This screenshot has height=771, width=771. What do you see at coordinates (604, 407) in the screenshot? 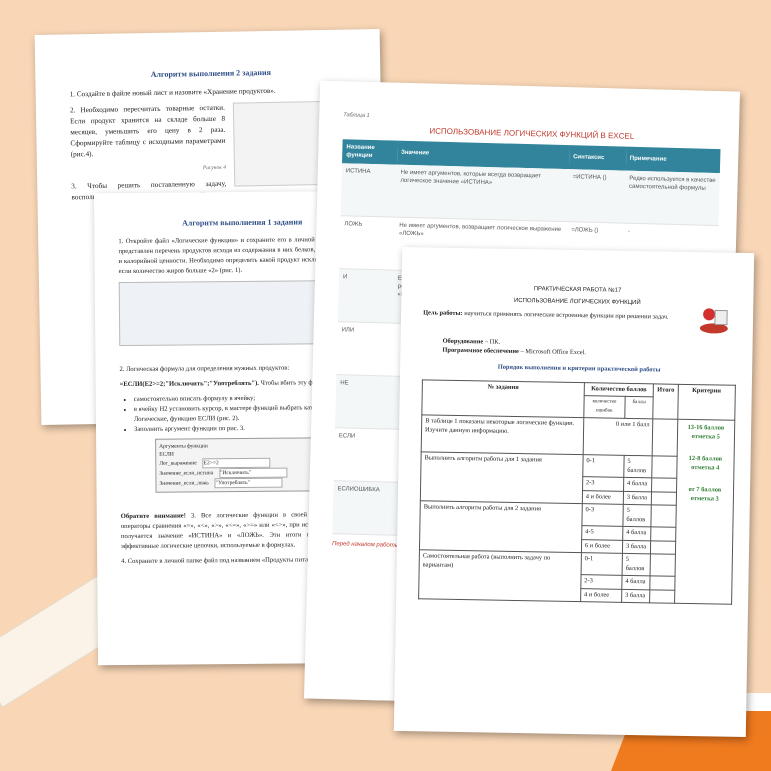
I see `subheader-cell: количество ошибок` at bounding box center [604, 407].